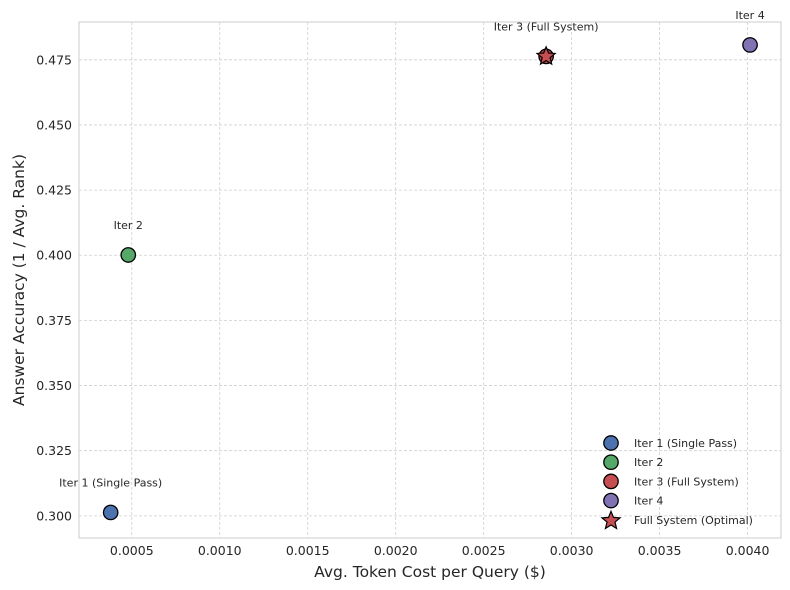 Image resolution: width=790 pixels, height=590 pixels. Describe the element at coordinates (430, 572) in the screenshot. I see `x-axis-label: Avg. Token Cost per Query ($)` at that location.